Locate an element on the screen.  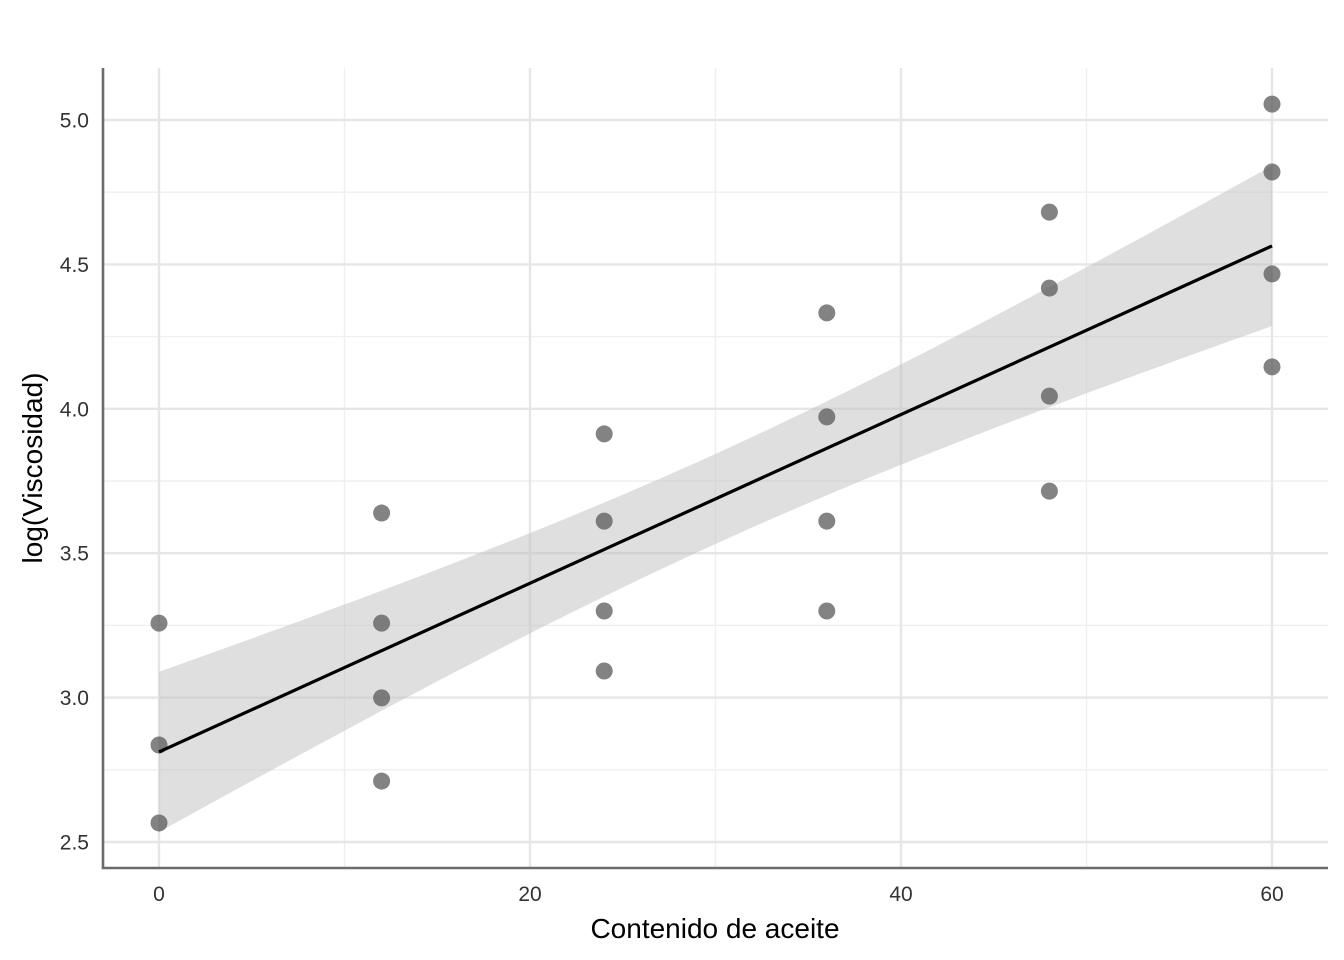
x-tick-label: 0 is located at coordinates (159, 894).